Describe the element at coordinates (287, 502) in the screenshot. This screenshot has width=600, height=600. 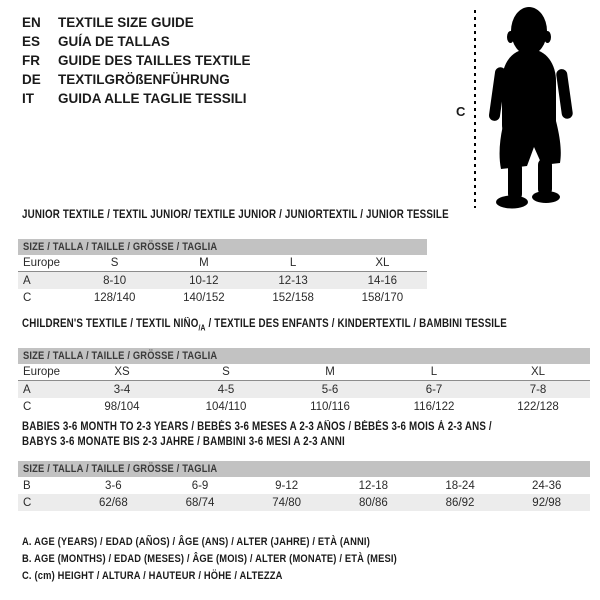
I see `size-value-cell: 74/80` at that location.